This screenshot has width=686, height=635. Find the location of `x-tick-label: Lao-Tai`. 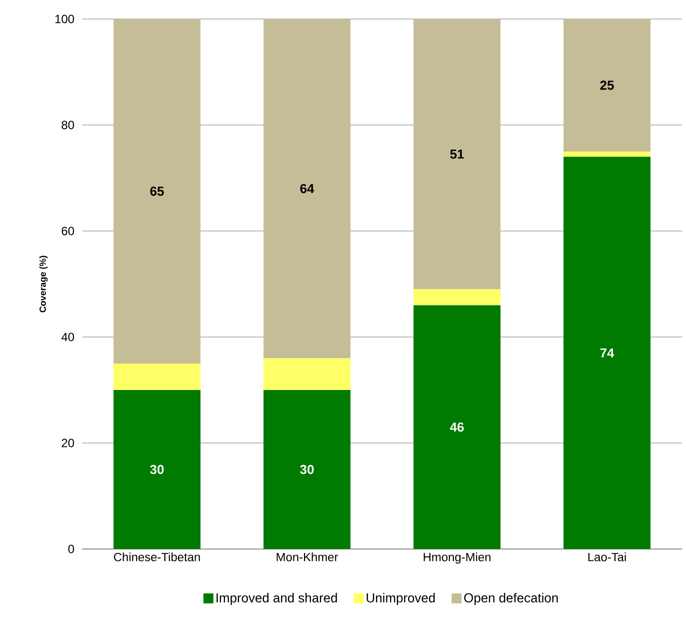

x-tick-label: Lao-Tai is located at coordinates (607, 557).